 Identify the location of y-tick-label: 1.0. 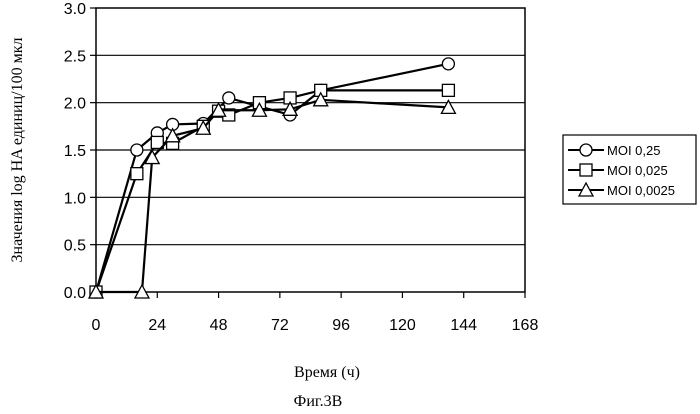
(75, 198).